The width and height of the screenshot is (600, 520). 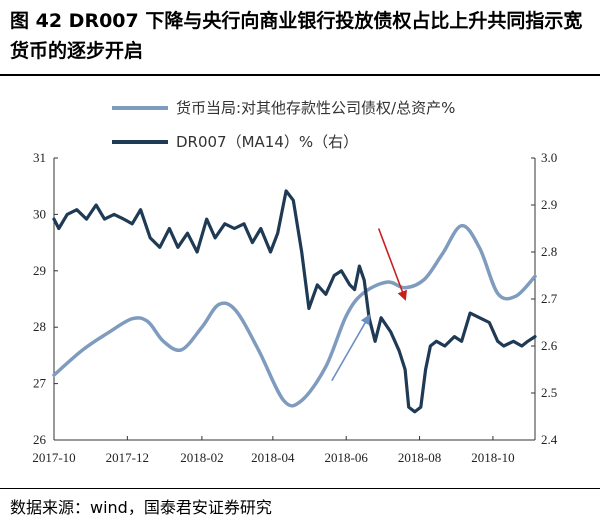 I want to click on chart-legend: 货币当局:对其他存款性公司债权/总资产% DR007（MA14）%（右）, so click(x=283, y=125).